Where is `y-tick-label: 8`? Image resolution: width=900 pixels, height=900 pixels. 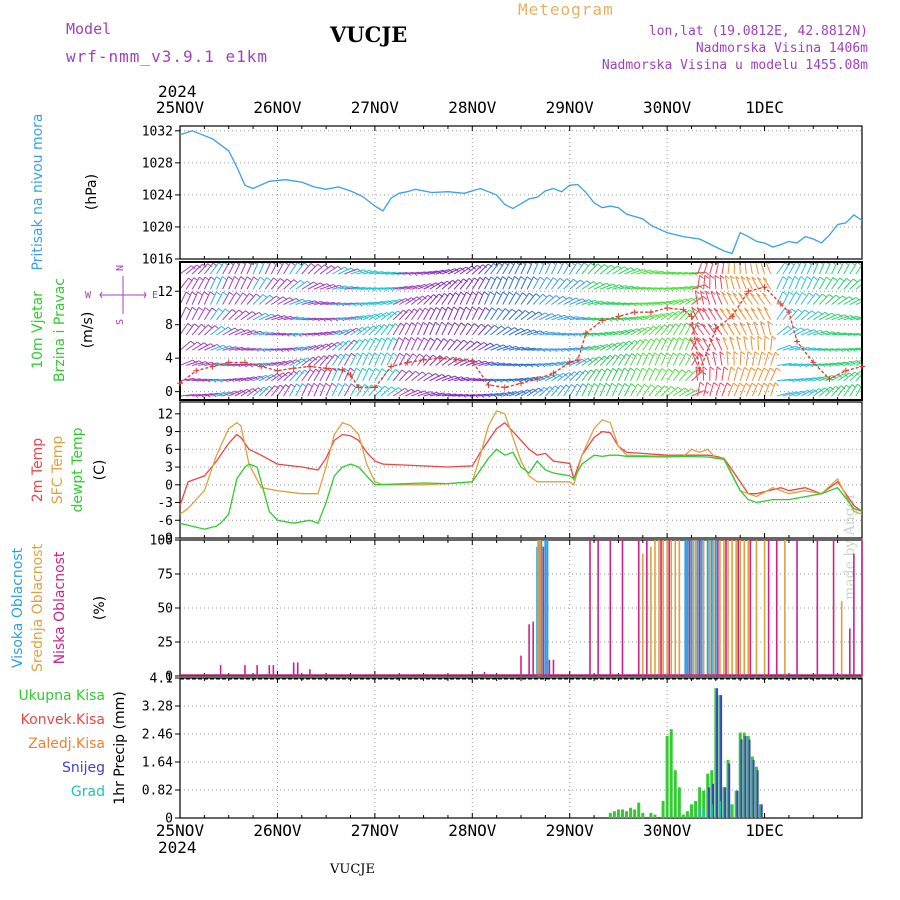 y-tick-label: 8 is located at coordinates (169, 325).